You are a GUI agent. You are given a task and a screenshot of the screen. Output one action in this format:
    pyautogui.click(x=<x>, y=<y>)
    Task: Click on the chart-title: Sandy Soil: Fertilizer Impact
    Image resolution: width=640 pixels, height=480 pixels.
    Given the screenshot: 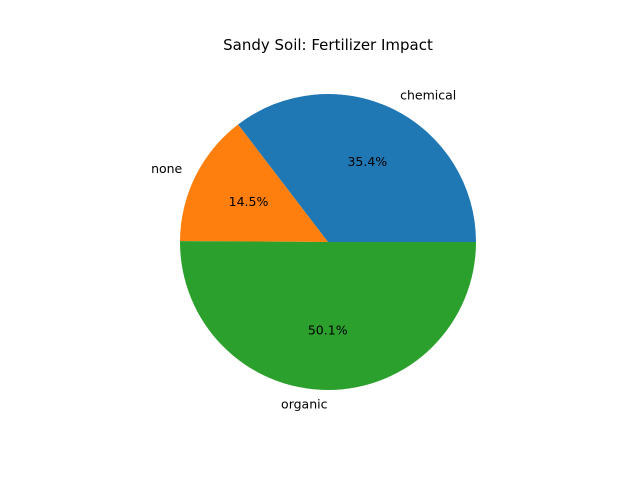 What is the action you would take?
    pyautogui.click(x=328, y=45)
    